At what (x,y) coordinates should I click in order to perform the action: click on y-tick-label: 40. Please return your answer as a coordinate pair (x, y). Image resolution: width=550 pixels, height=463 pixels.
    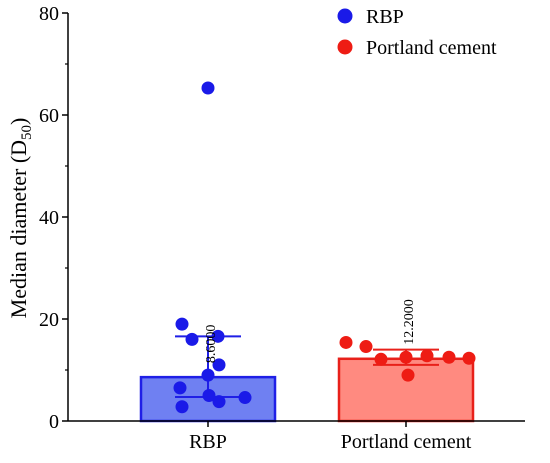
    Looking at the image, I should click on (49, 218).